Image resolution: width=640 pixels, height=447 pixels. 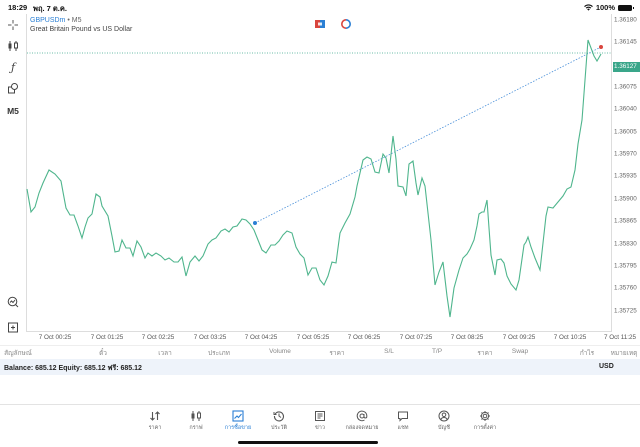 I want to click on nav-history-label: ประวัติ, so click(x=279, y=428).